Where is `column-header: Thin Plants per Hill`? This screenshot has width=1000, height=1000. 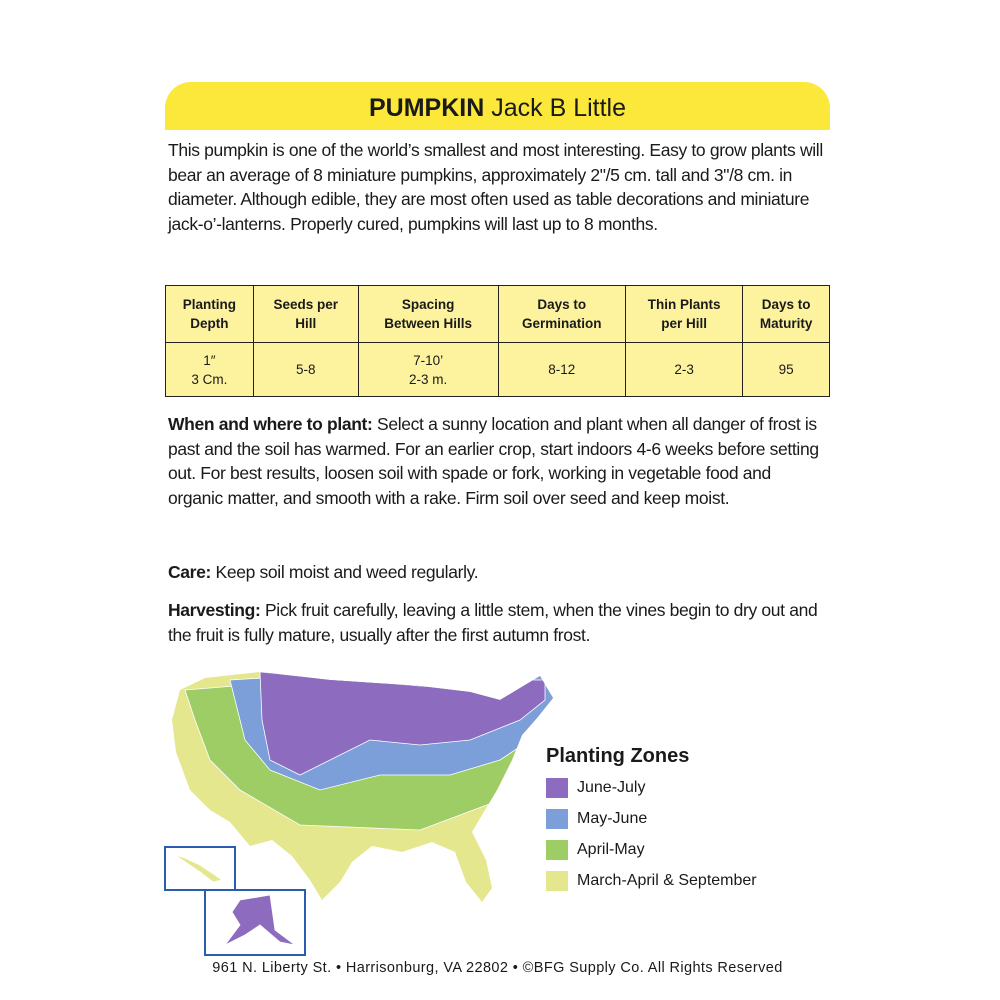 column-header: Thin Plants per Hill is located at coordinates (684, 314).